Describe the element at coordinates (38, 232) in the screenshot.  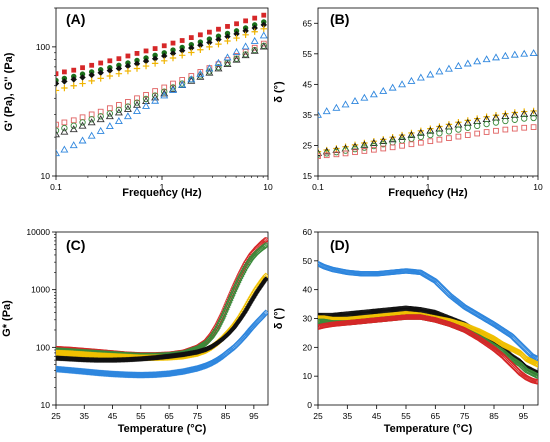
I see `y-tick-label: 10000` at that location.